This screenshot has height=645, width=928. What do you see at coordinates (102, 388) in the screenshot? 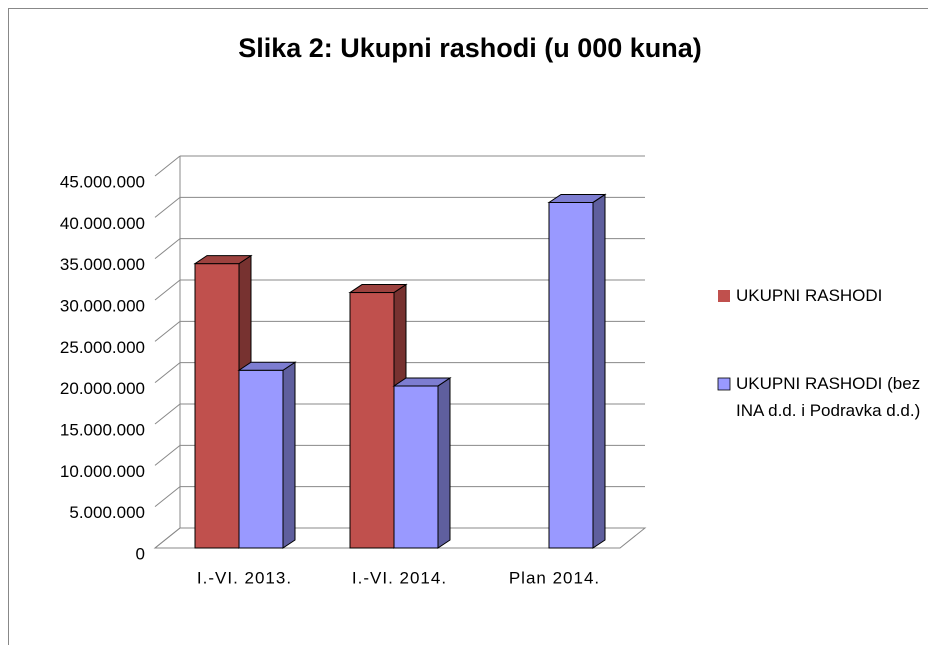
I see `y-tick-label: 20.000.000` at bounding box center [102, 388].